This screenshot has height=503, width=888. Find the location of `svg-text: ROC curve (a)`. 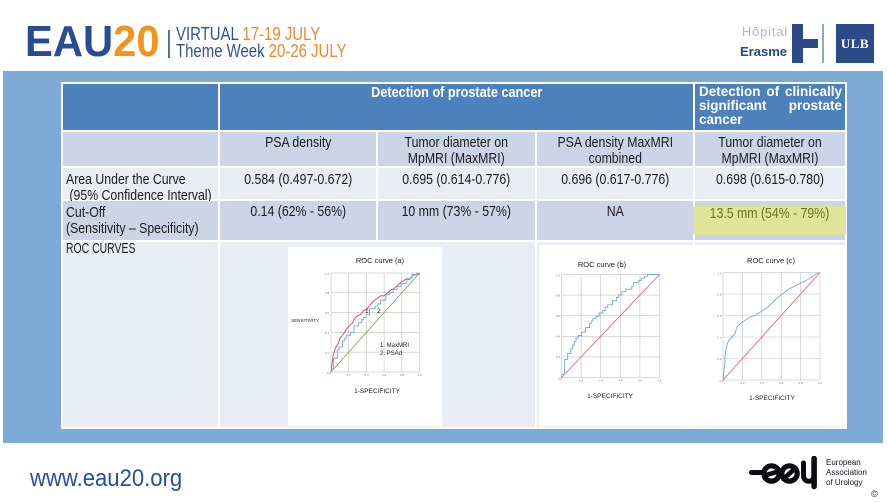

svg-text: ROC curve (a) is located at coordinates (380, 260).